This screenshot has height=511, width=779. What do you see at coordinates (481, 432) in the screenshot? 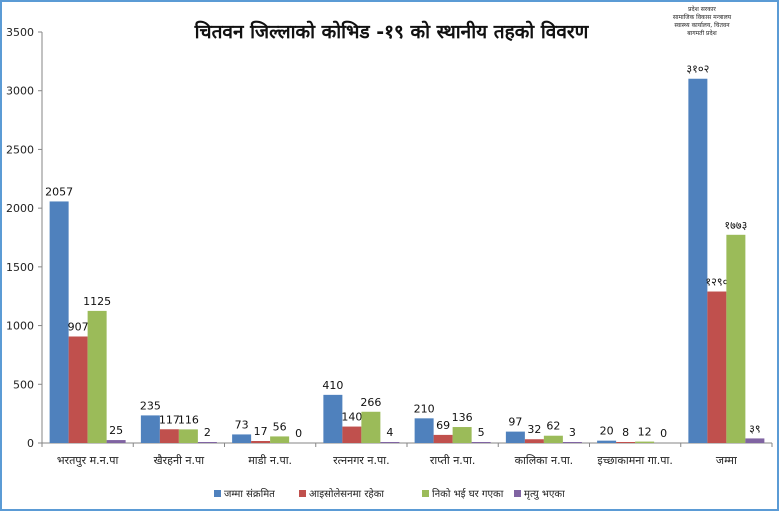
I see `data-label: 5` at bounding box center [481, 432].